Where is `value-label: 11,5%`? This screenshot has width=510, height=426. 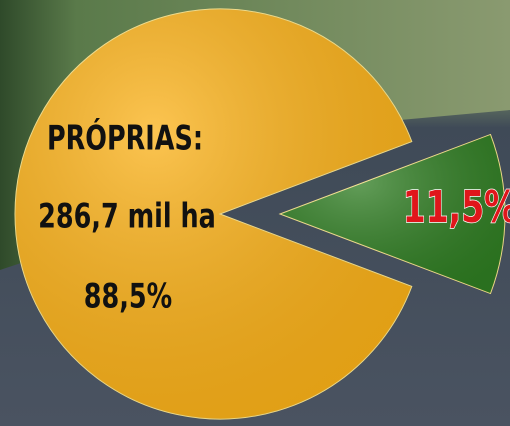 value-label: 11,5% is located at coordinates (456, 207).